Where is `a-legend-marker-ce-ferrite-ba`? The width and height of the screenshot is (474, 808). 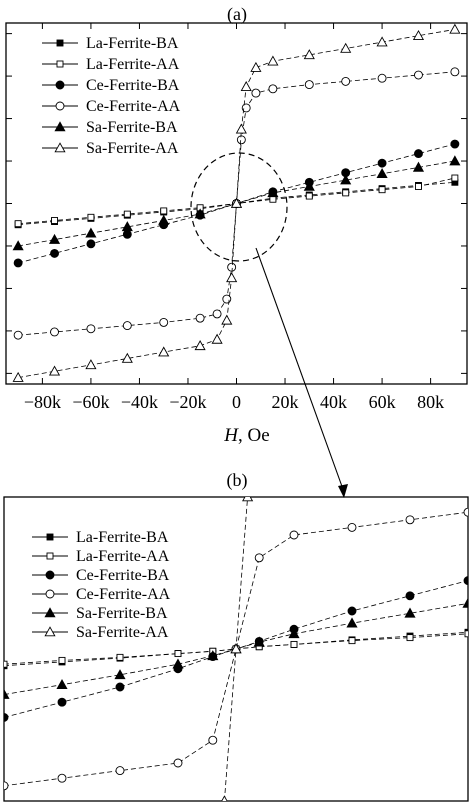 a-legend-marker-ce-ferrite-ba is located at coordinates (60, 85).